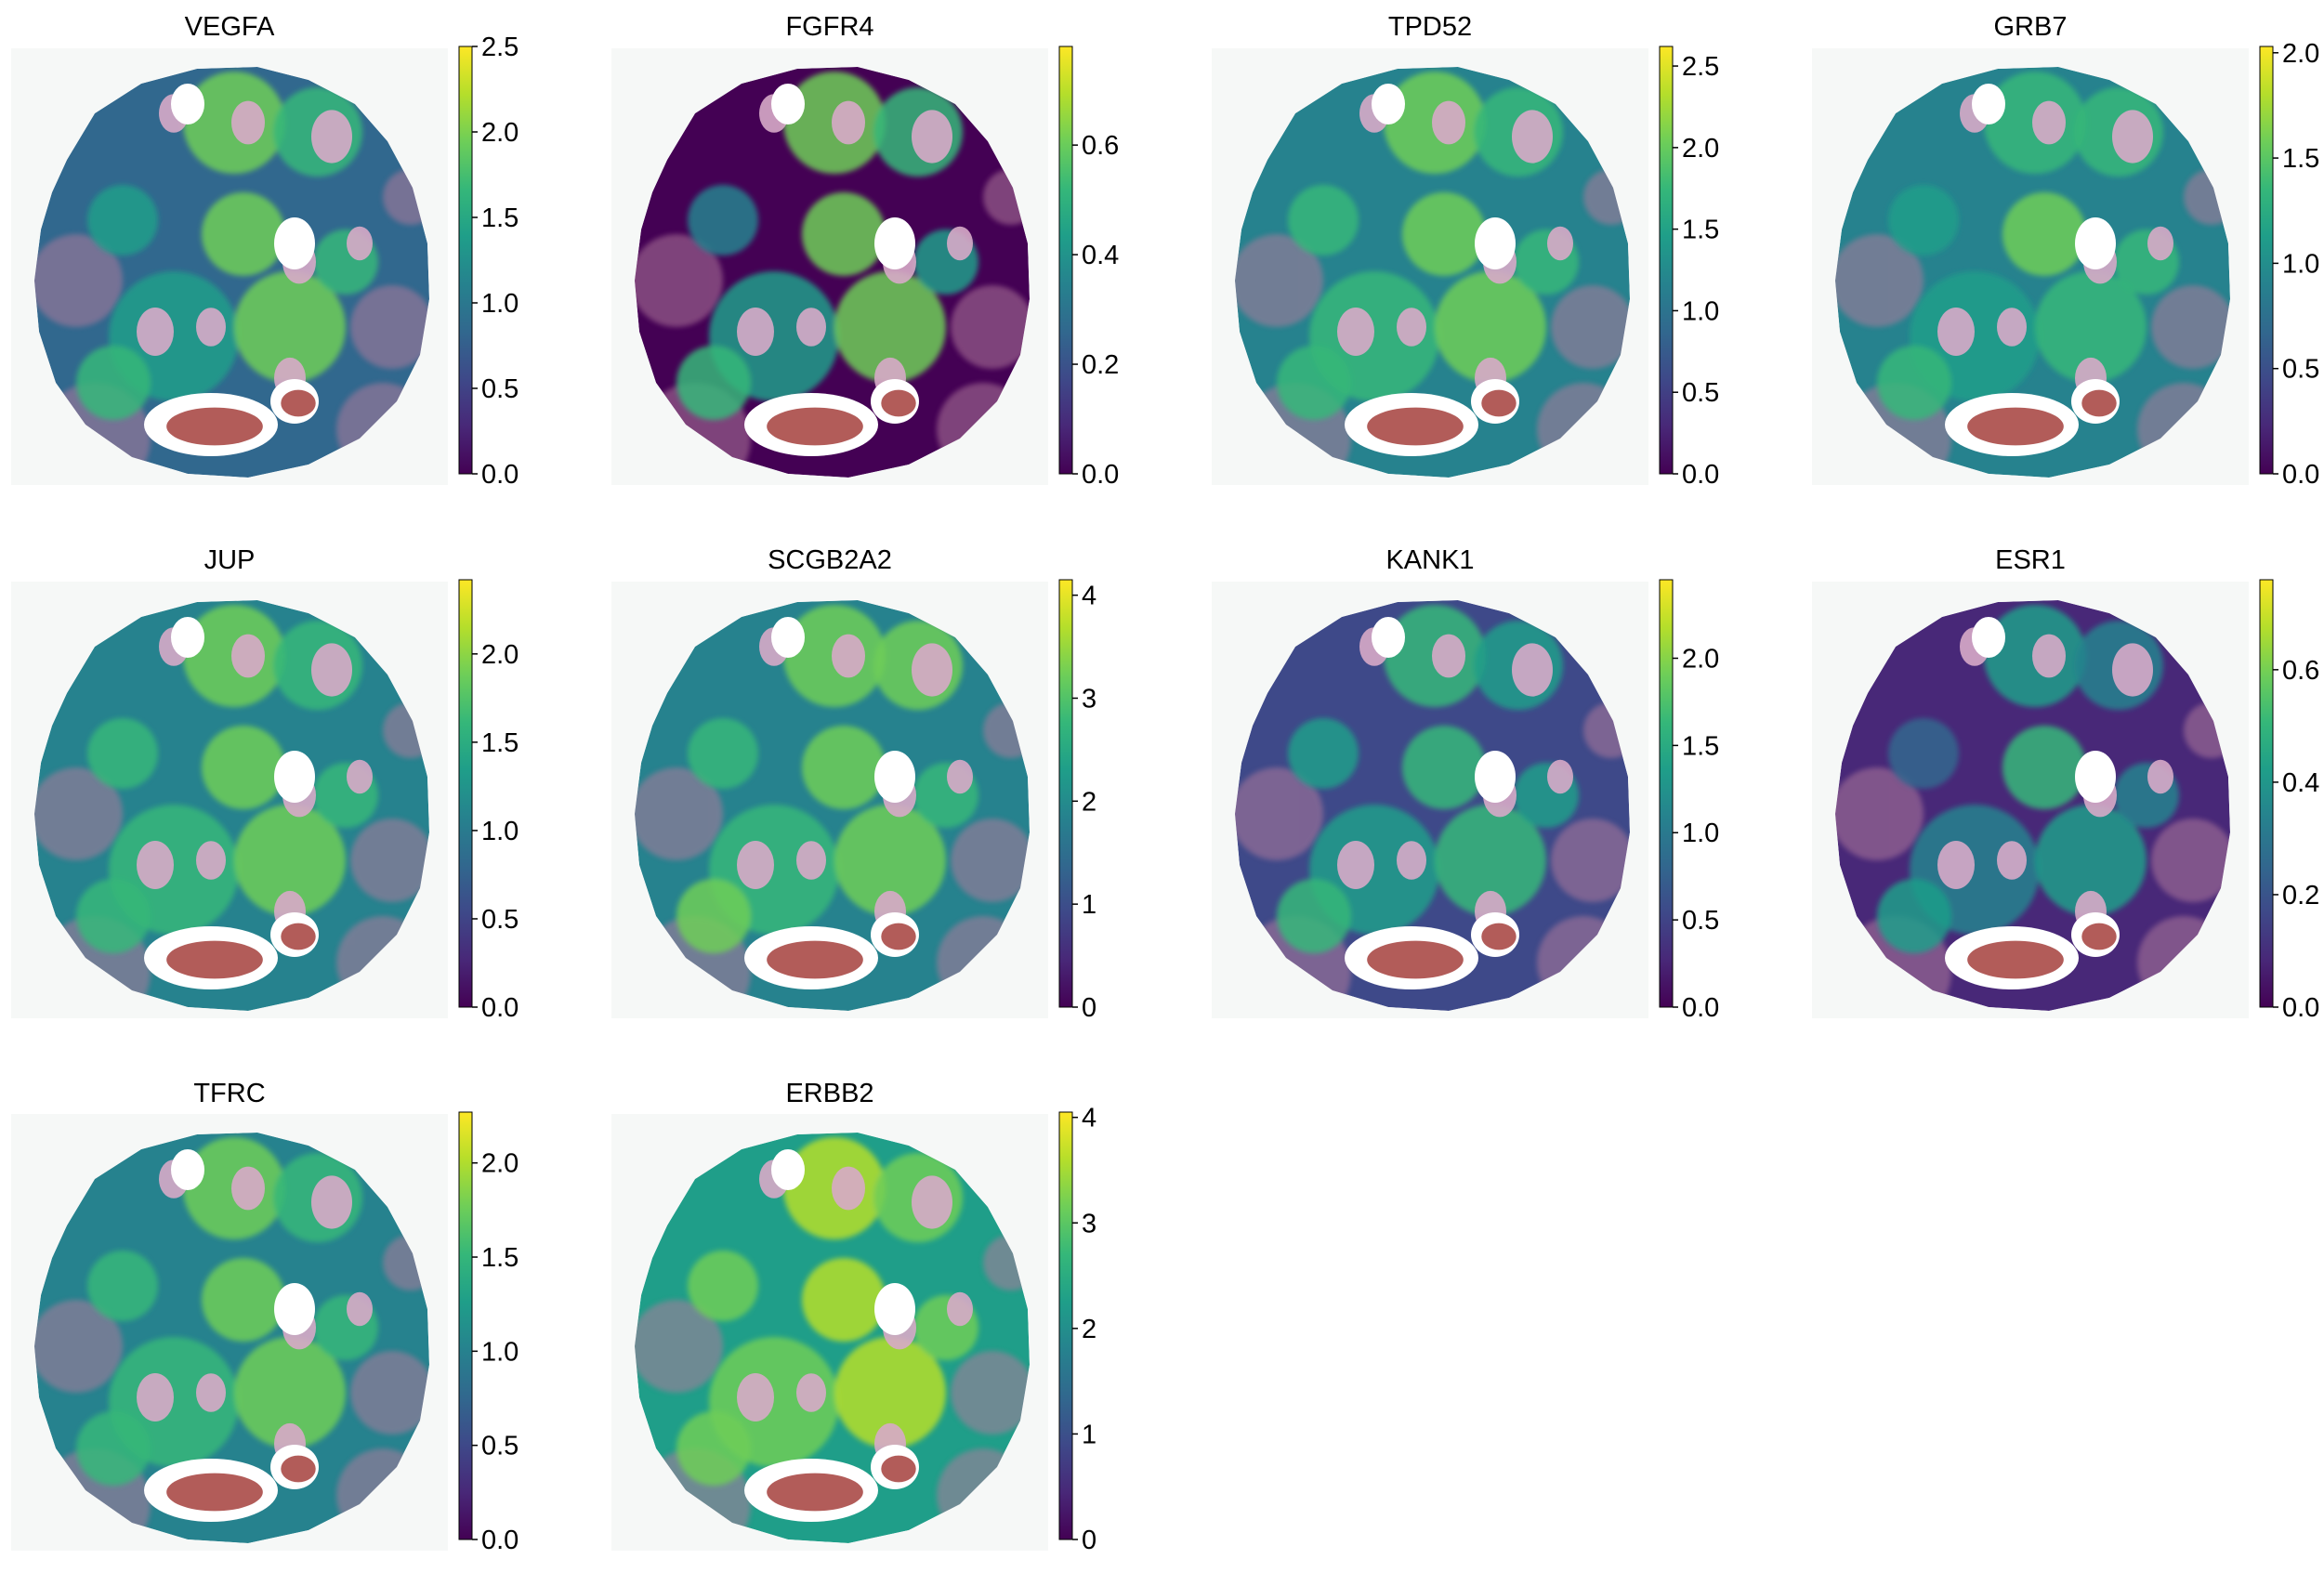  I want to click on panel-tfrc: TFRC 0.0 0.5 1.0 1.5 2.0, so click(265, 1317).